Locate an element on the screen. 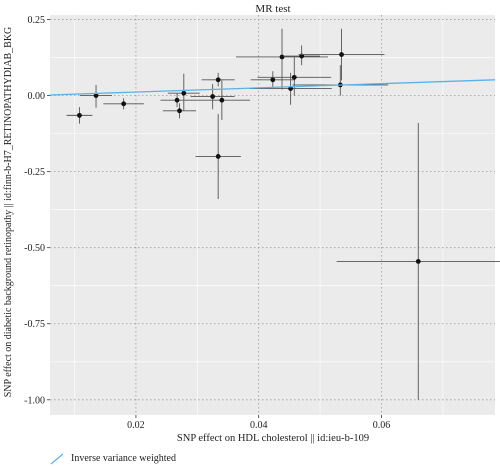  legend-entry-label: Inverse variance weighted is located at coordinates (123, 458).